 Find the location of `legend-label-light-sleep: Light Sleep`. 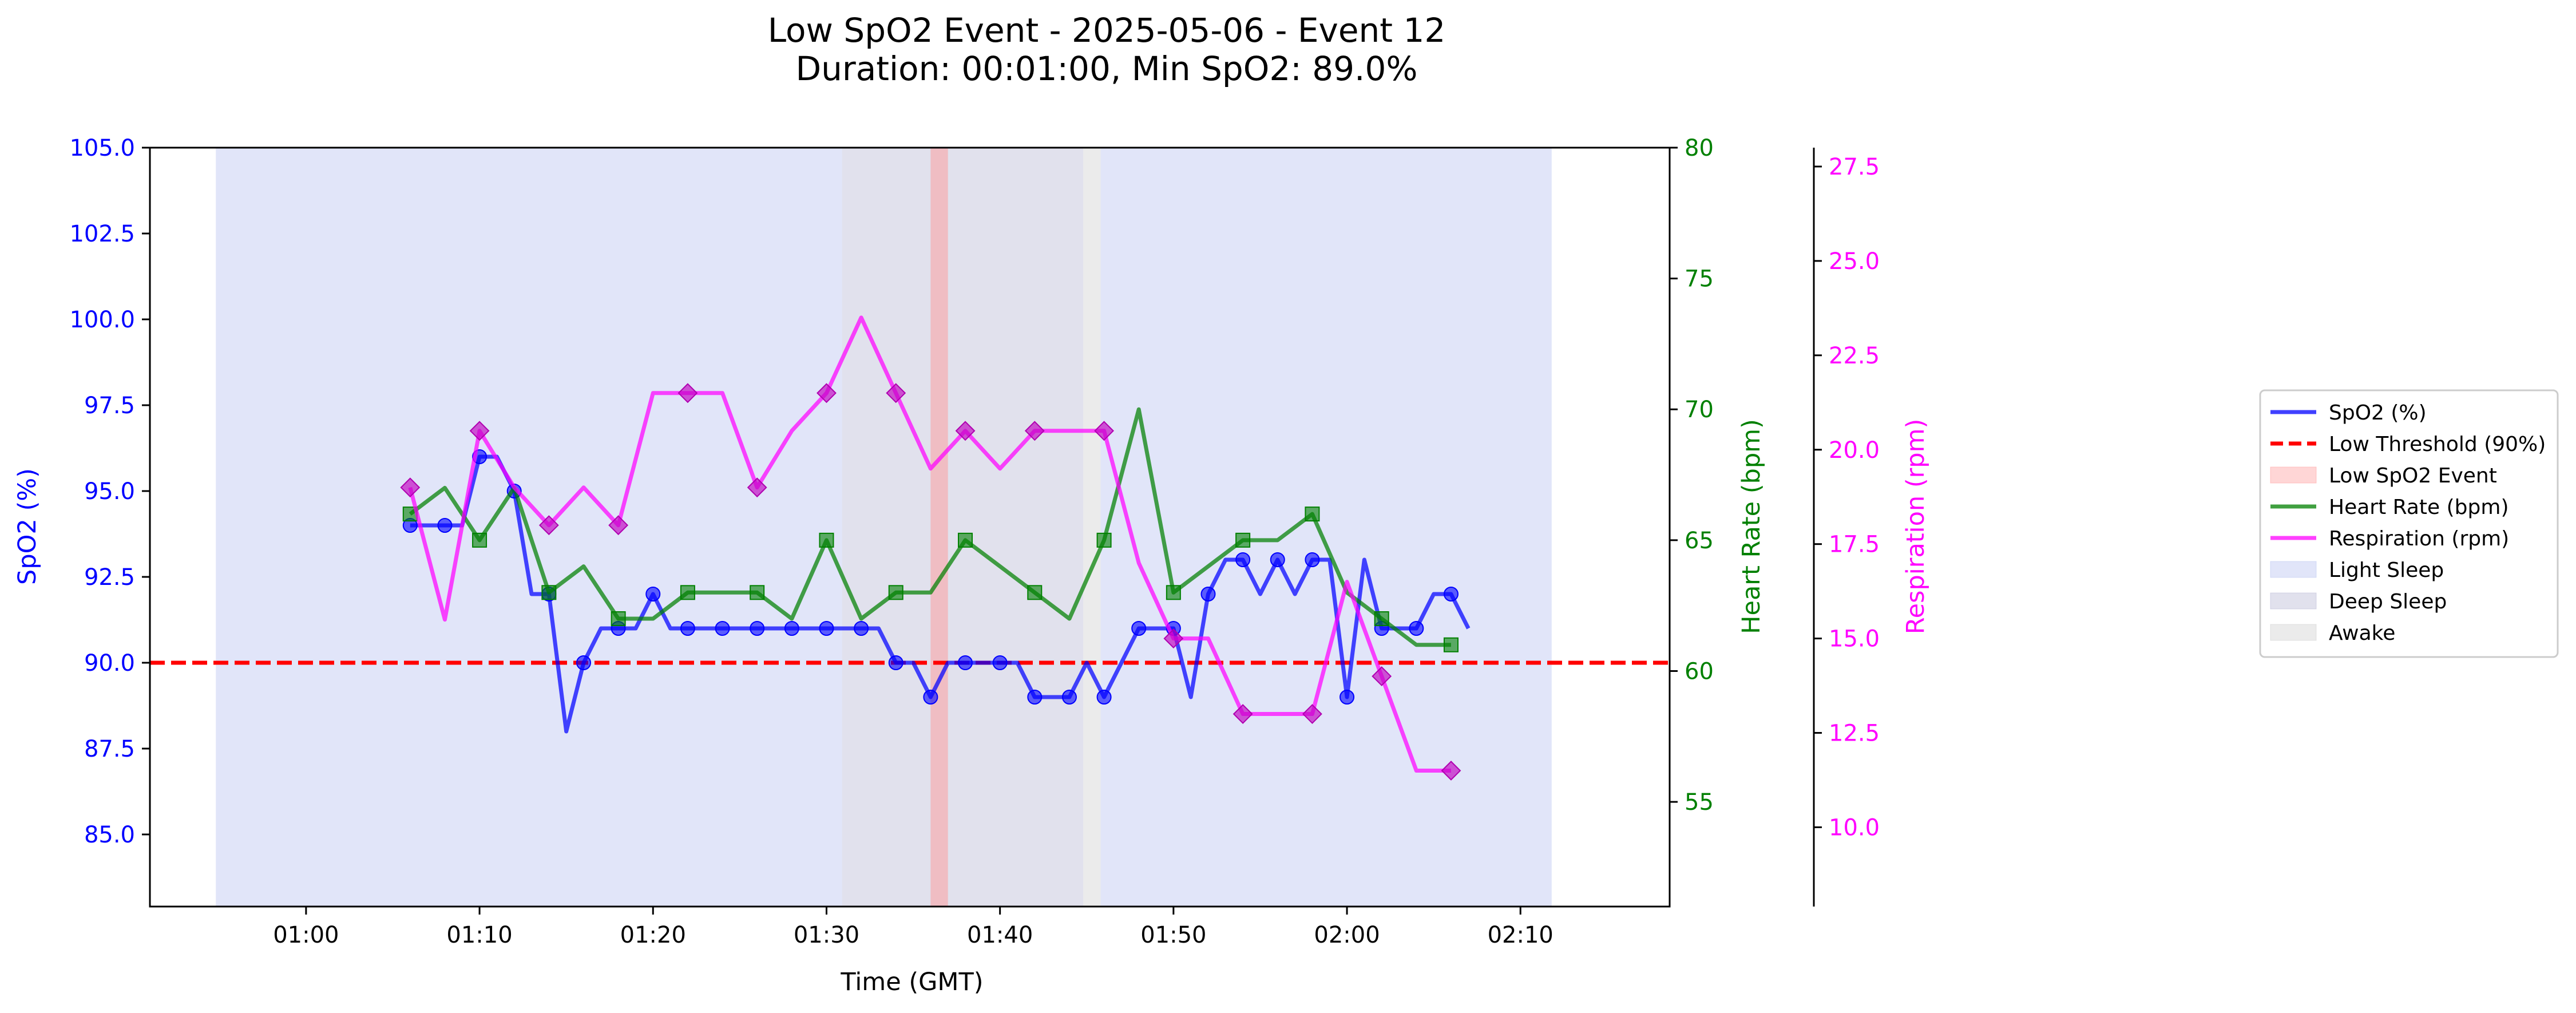

legend-label-light-sleep: Light Sleep is located at coordinates (2387, 570).